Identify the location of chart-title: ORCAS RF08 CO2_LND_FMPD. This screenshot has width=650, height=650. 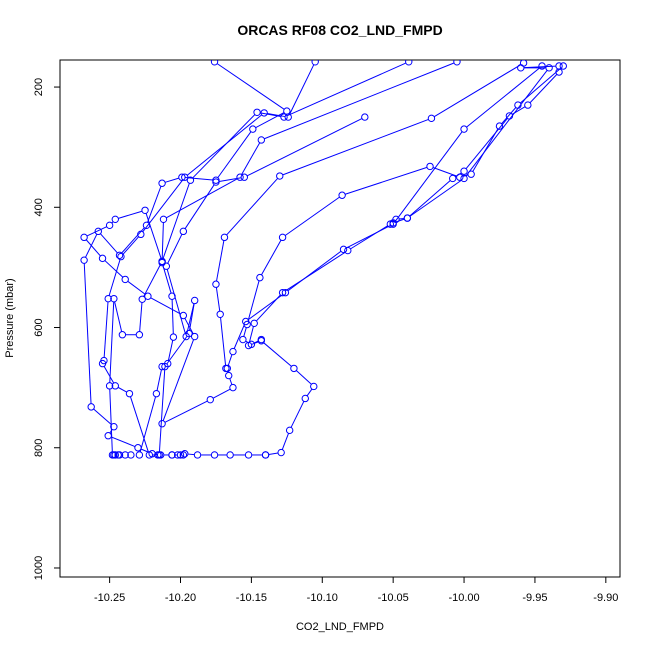
(339, 30).